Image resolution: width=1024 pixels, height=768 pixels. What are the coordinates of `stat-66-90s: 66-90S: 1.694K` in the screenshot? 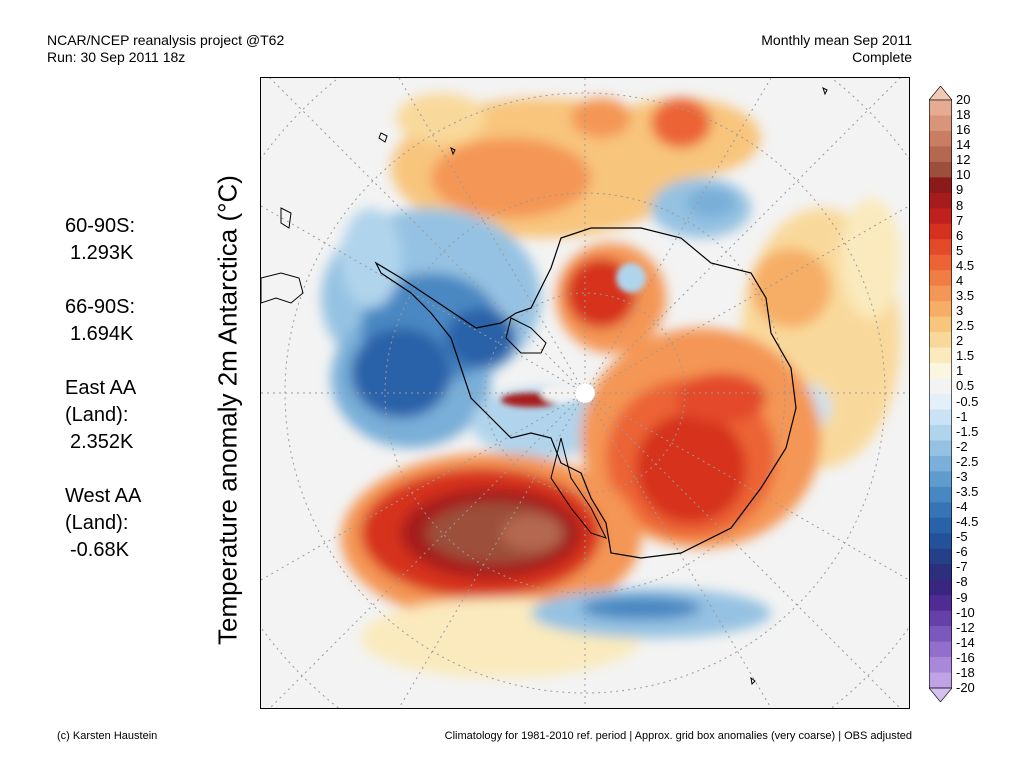 It's located at (103, 321).